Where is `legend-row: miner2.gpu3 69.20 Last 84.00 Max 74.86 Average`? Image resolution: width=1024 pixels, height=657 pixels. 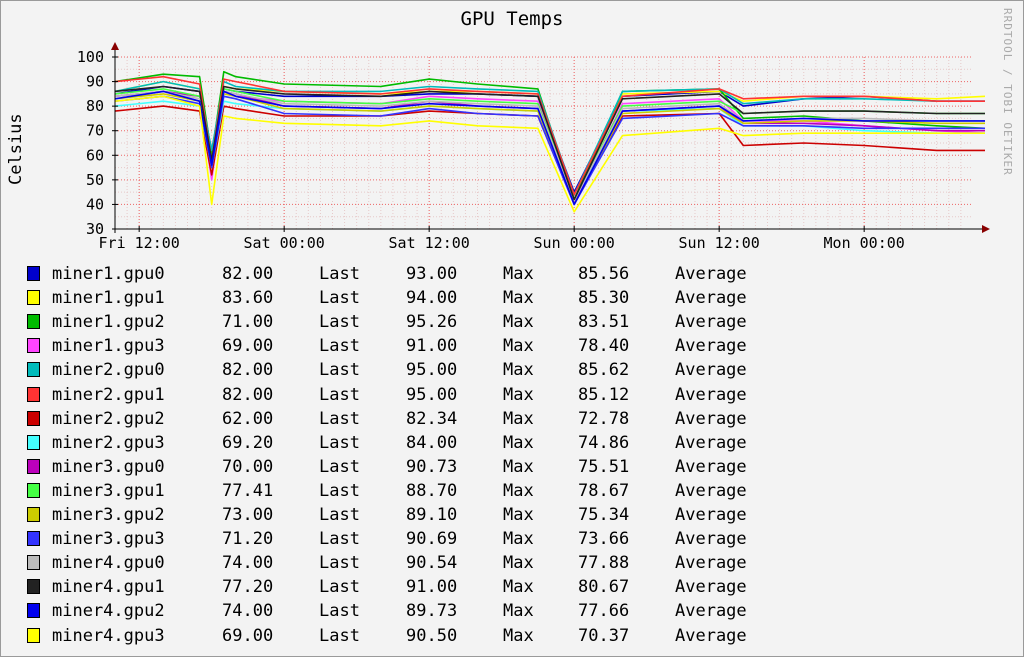 legend-row: miner2.gpu3 69.20 Last 84.00 Max 74.86 Average is located at coordinates (512, 444).